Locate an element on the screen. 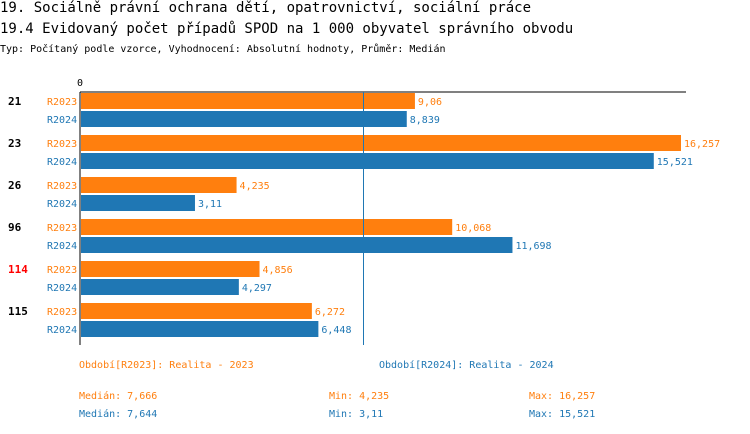 This screenshot has width=750, height=434. category-label: 23 is located at coordinates (14, 143).